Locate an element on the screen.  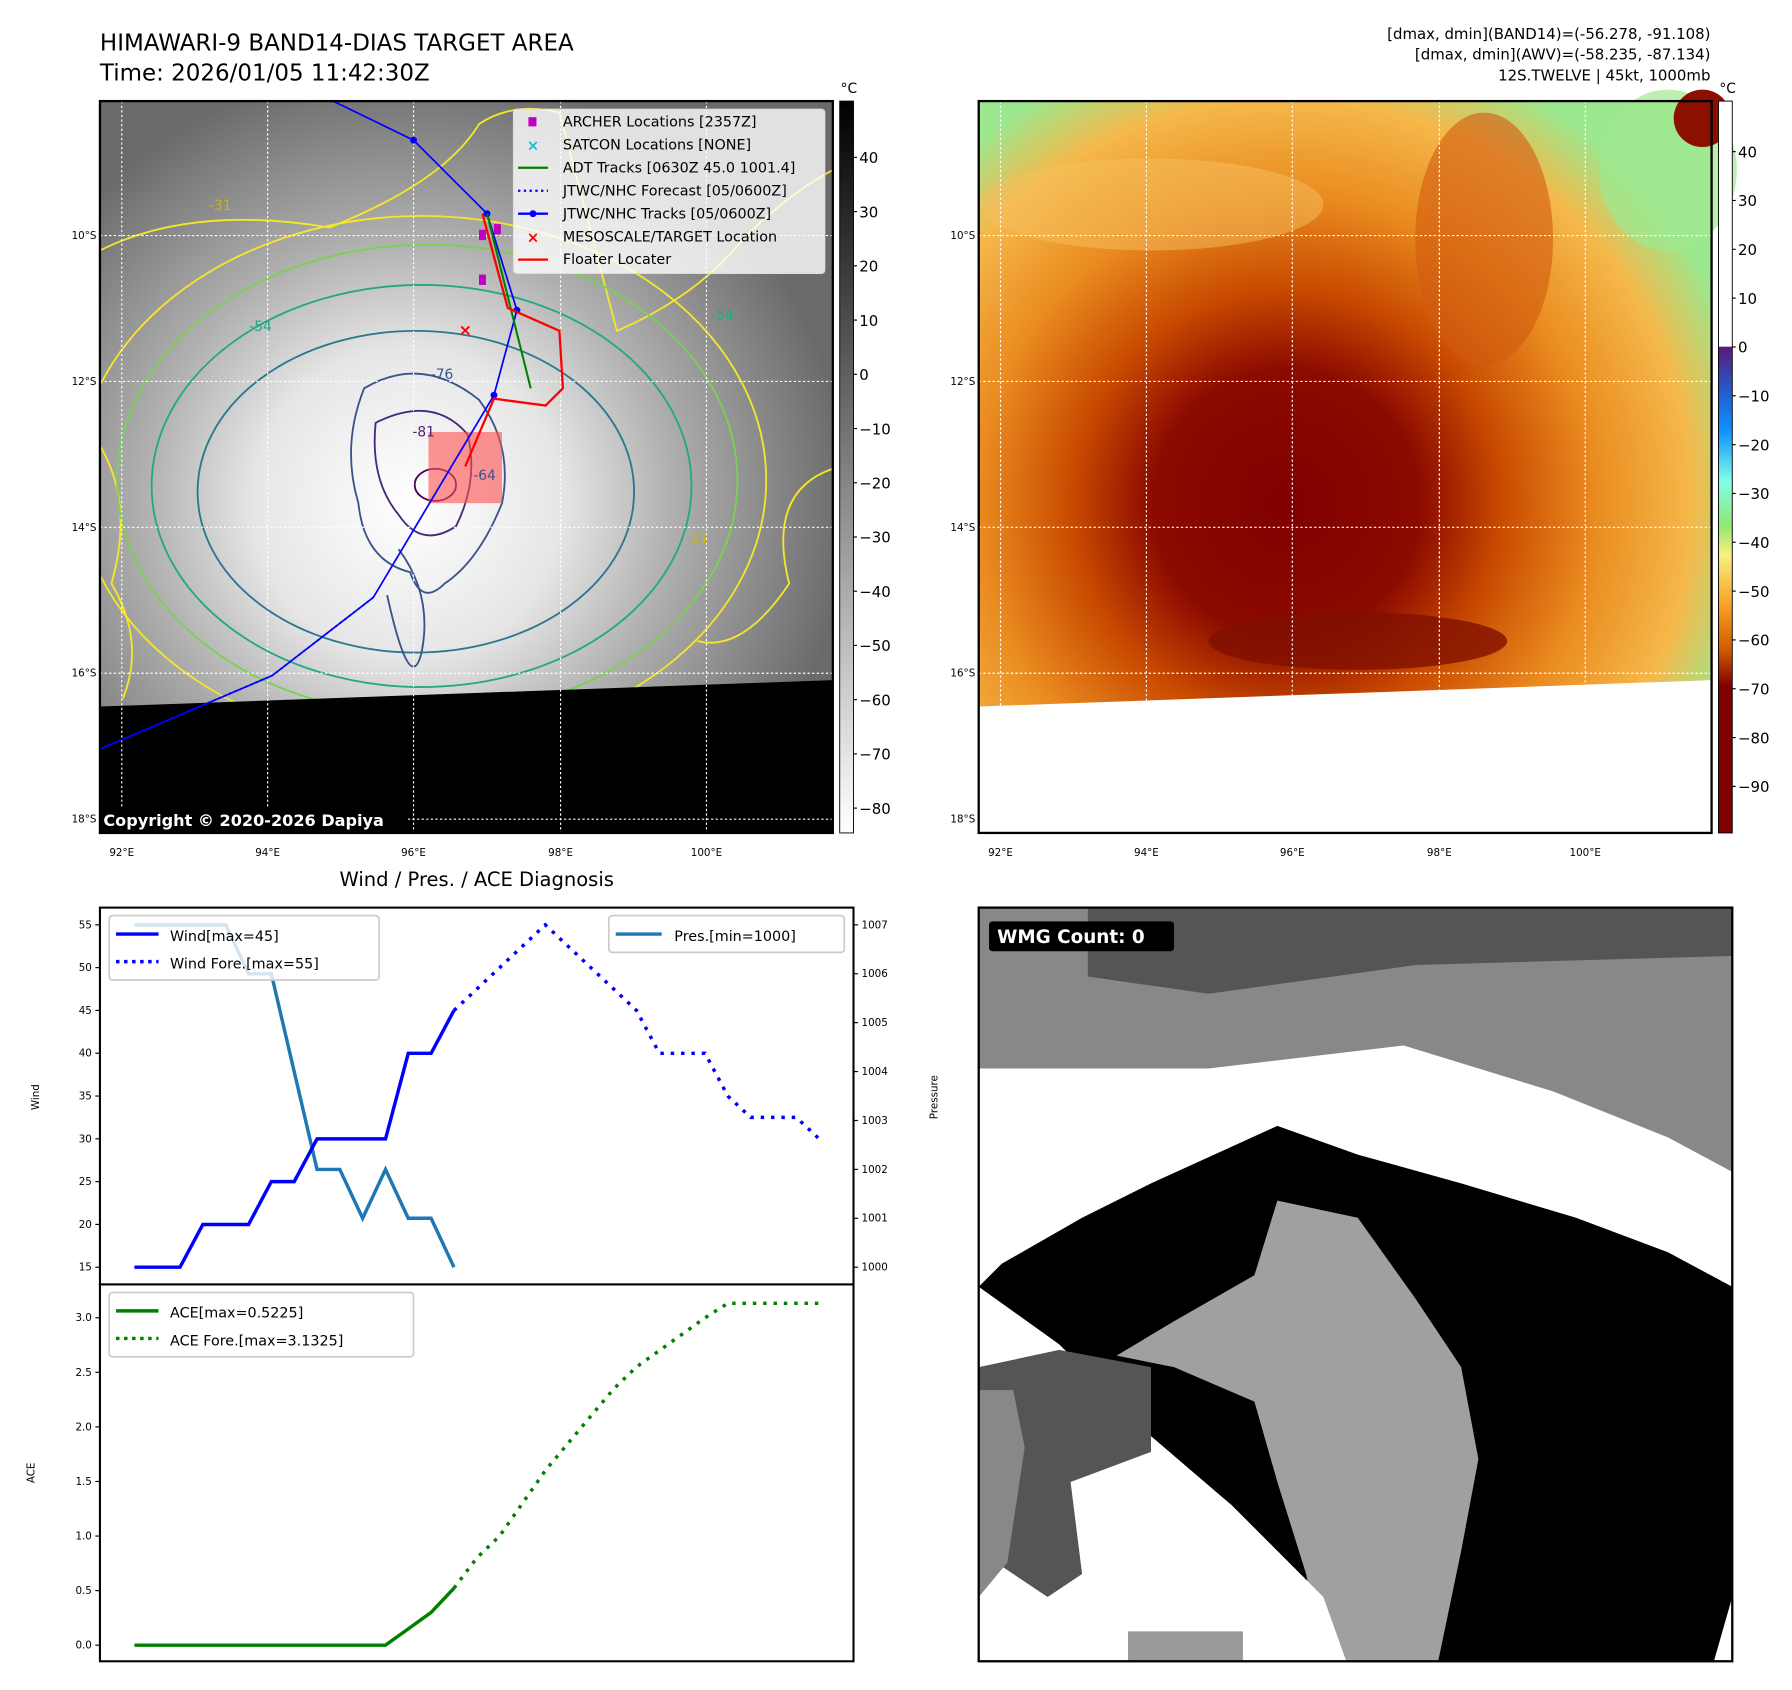
wind-tick-label: 15 is located at coordinates (85, 1268).